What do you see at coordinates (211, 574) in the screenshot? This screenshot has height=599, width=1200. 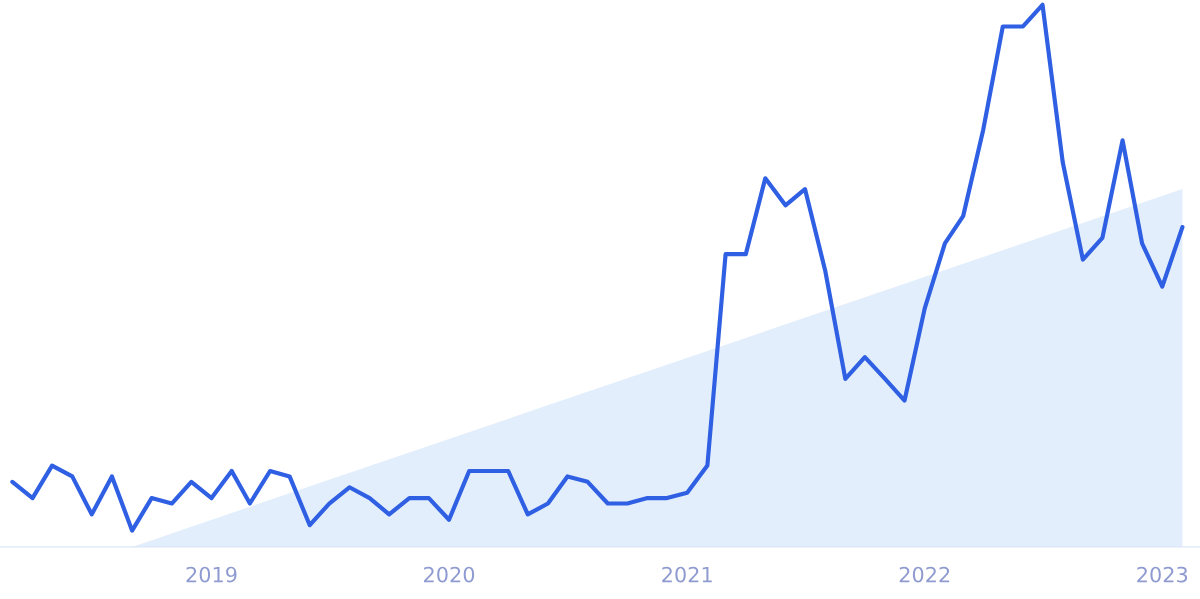 I see `x-tick-label: 2019` at bounding box center [211, 574].